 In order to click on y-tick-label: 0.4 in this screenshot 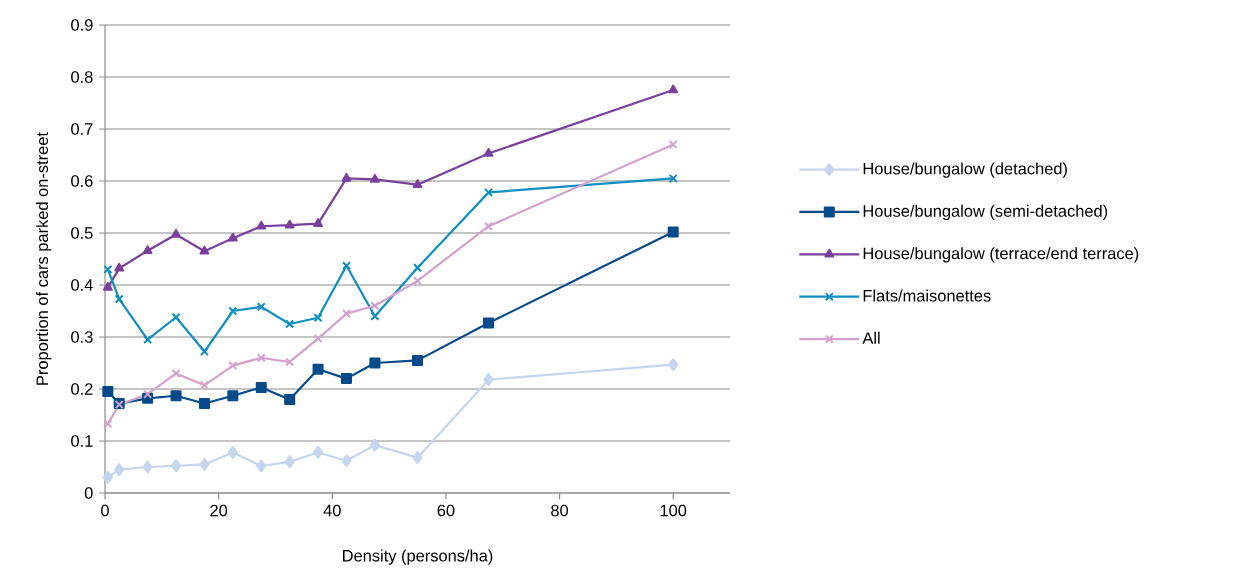, I will do `click(82, 285)`.